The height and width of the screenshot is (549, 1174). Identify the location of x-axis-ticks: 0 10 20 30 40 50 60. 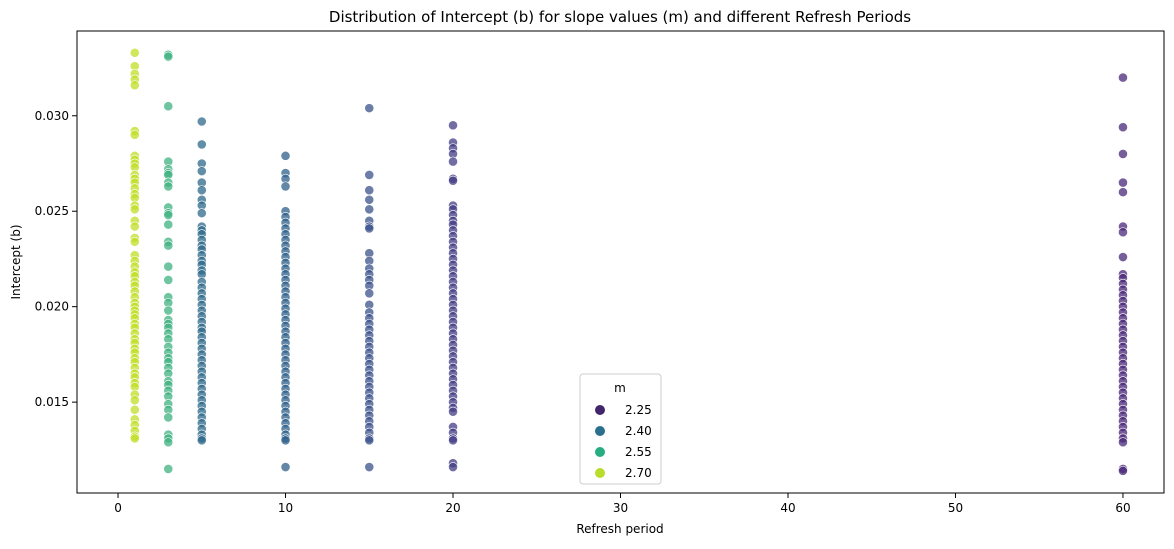
(622, 504).